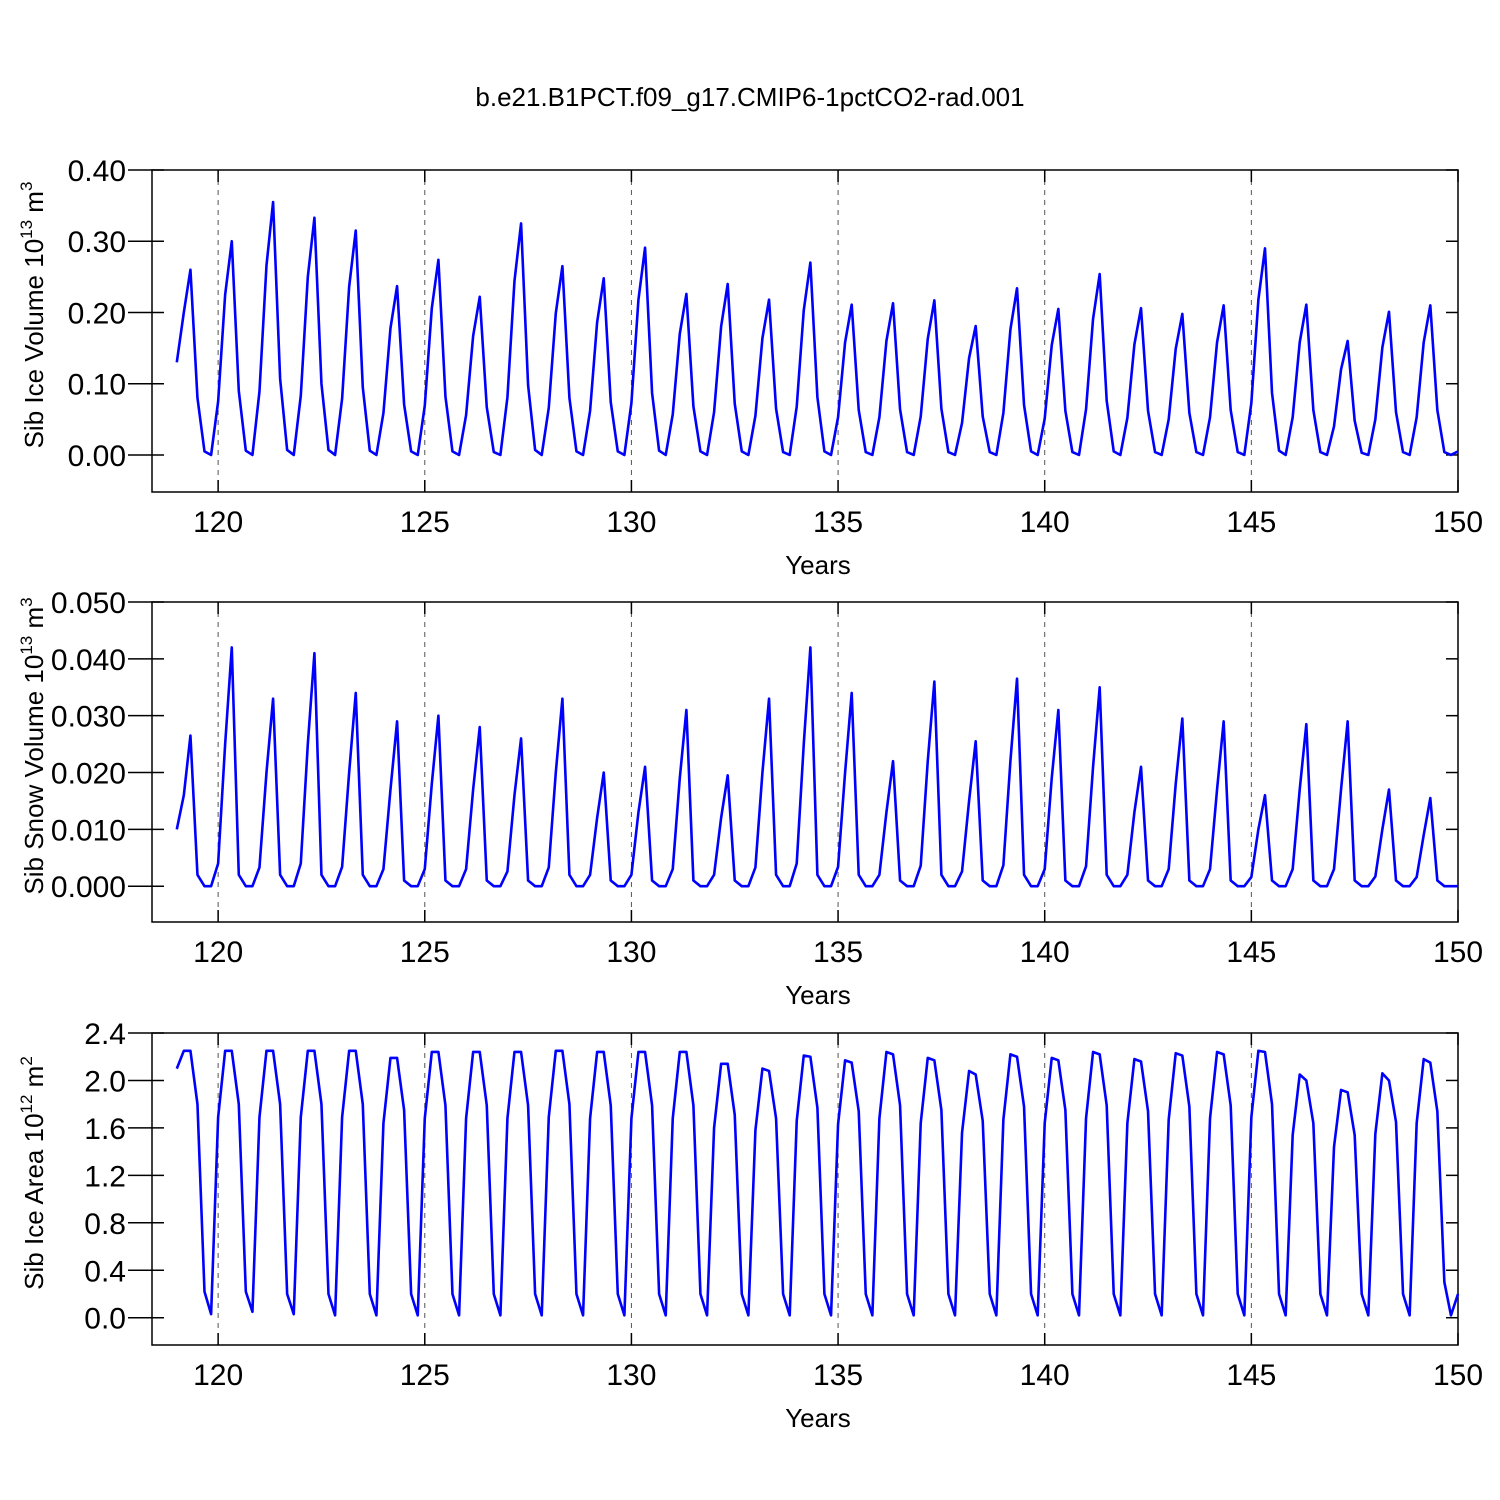  Describe the element at coordinates (88, 717) in the screenshot. I see `y-tick-label: 0.030` at that location.